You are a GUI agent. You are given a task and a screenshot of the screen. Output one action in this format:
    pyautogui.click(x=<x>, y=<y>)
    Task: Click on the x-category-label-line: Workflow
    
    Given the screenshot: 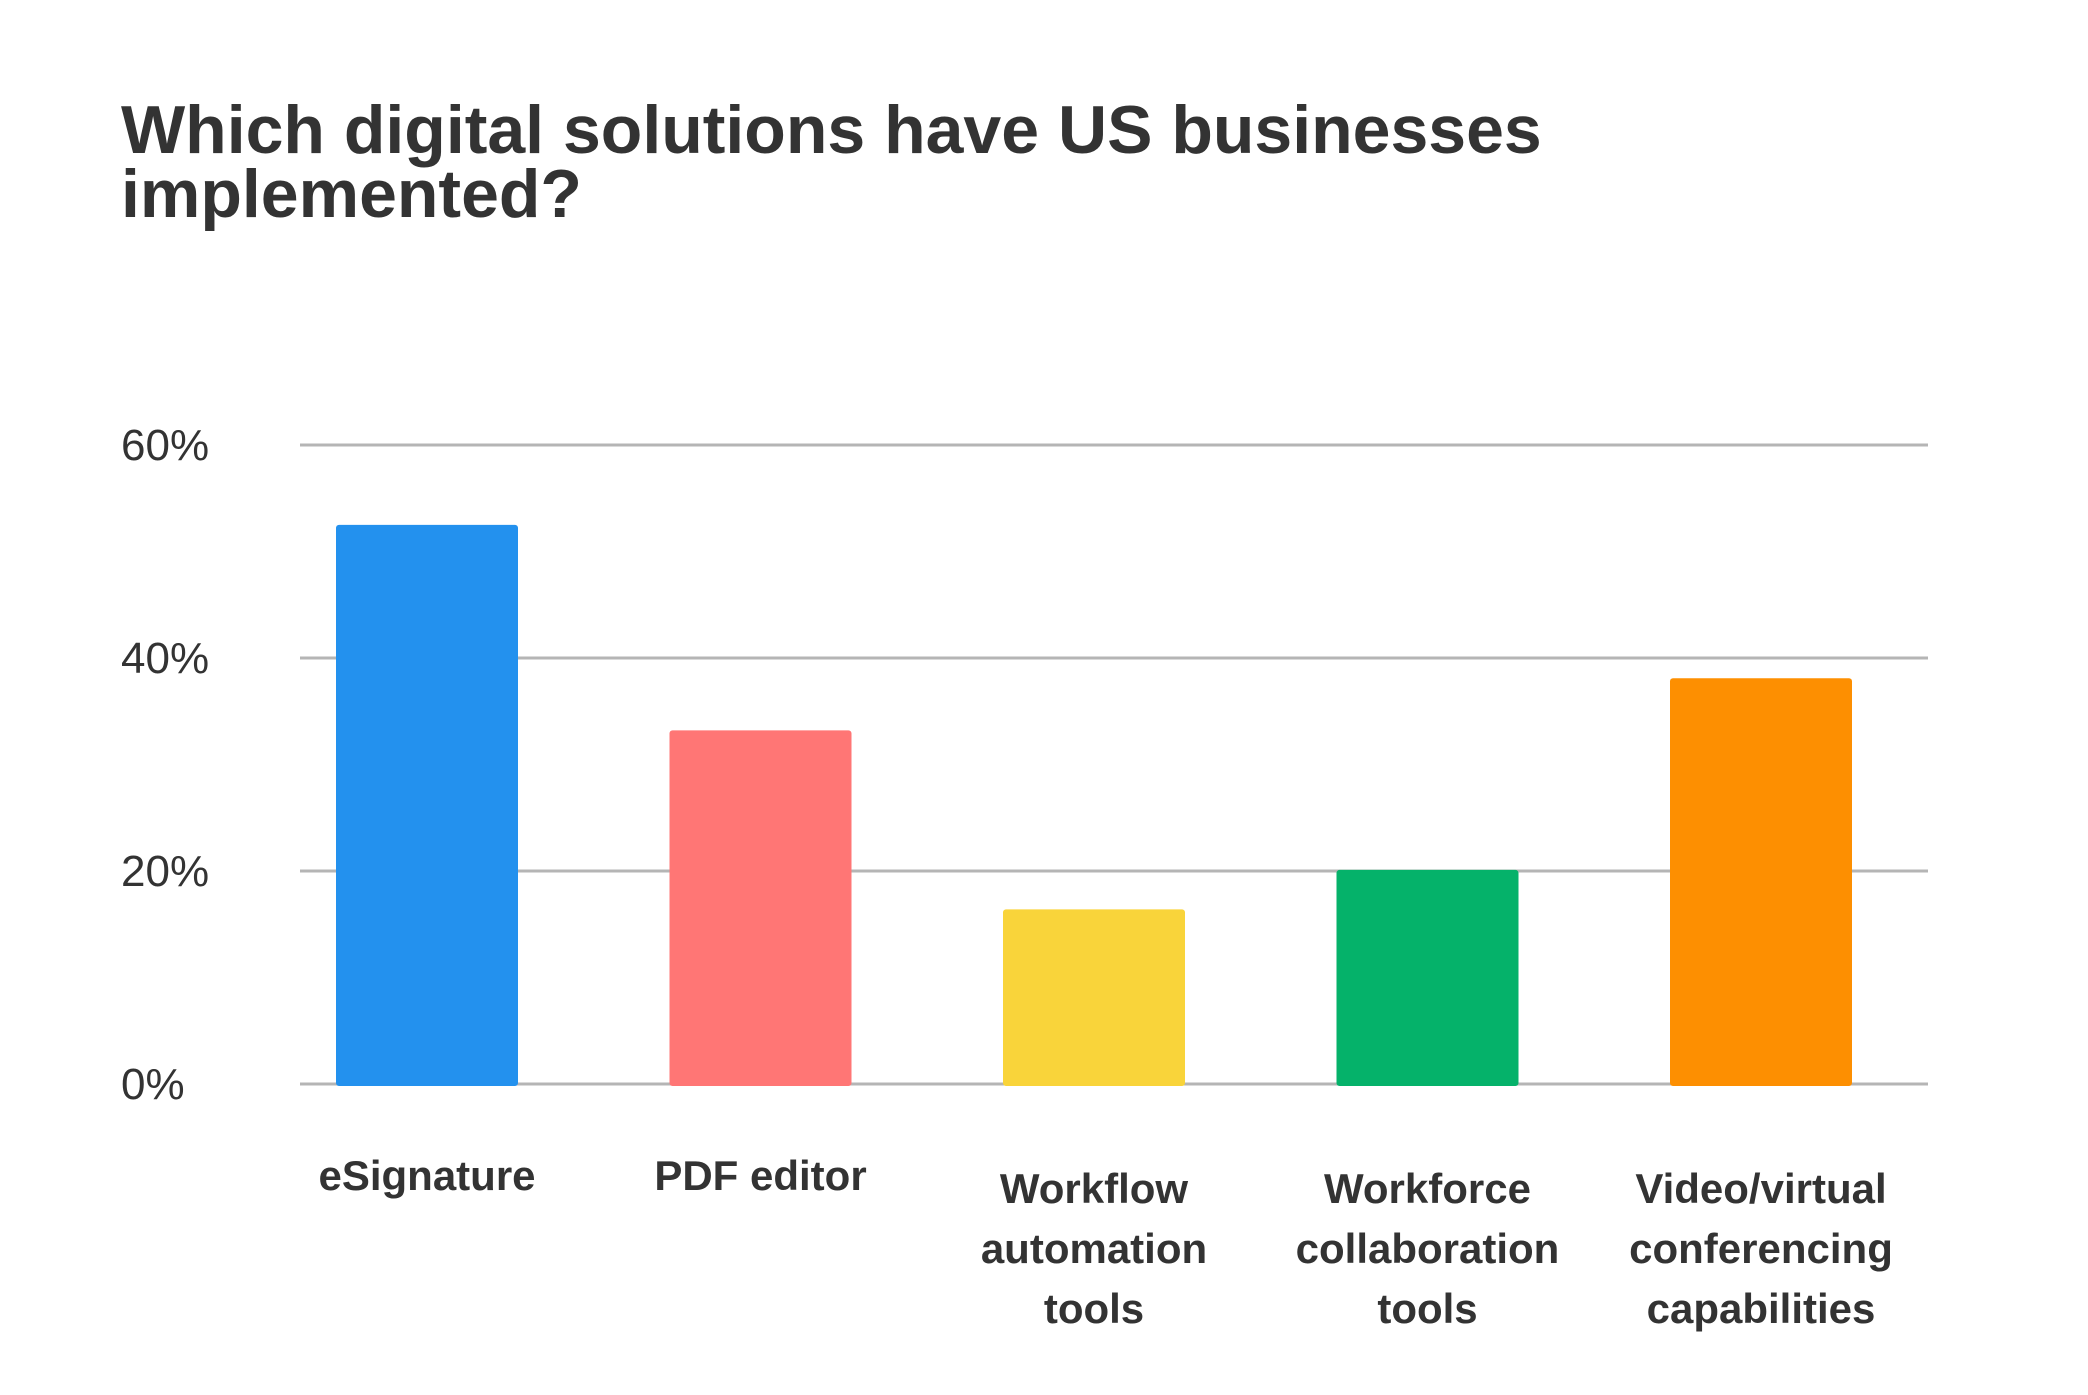 What is the action you would take?
    pyautogui.click(x=1094, y=1188)
    